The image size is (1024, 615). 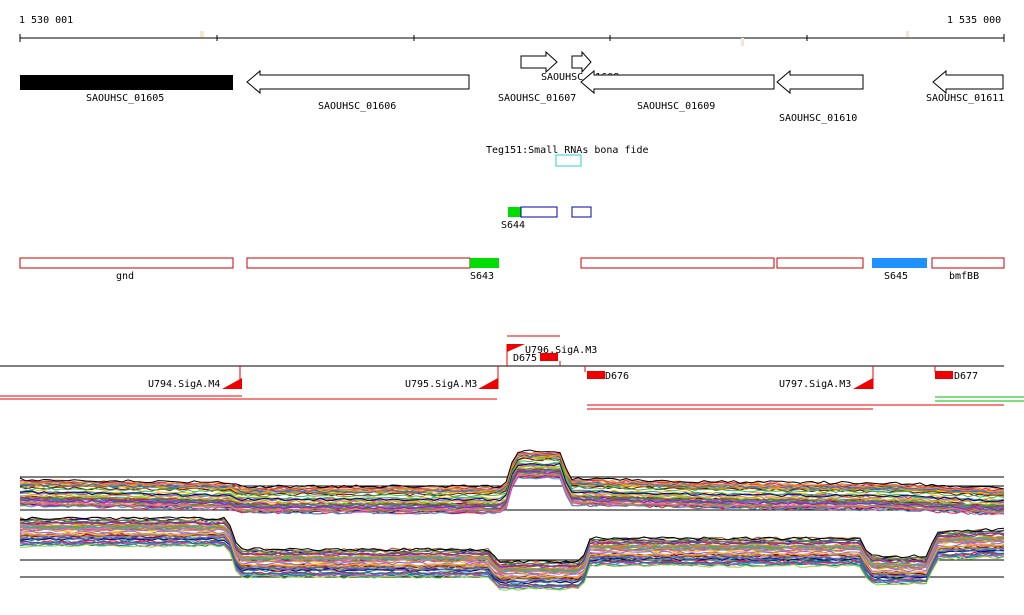 I want to click on gene-saouhsc-01611: SAOUHSC_01611, so click(x=965, y=86).